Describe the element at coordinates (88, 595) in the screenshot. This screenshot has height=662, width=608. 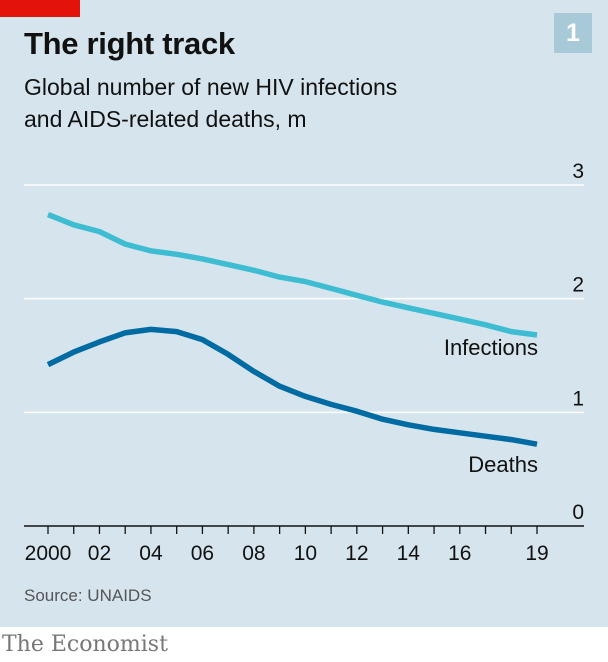
I see `source-note: Source: UNAIDS` at that location.